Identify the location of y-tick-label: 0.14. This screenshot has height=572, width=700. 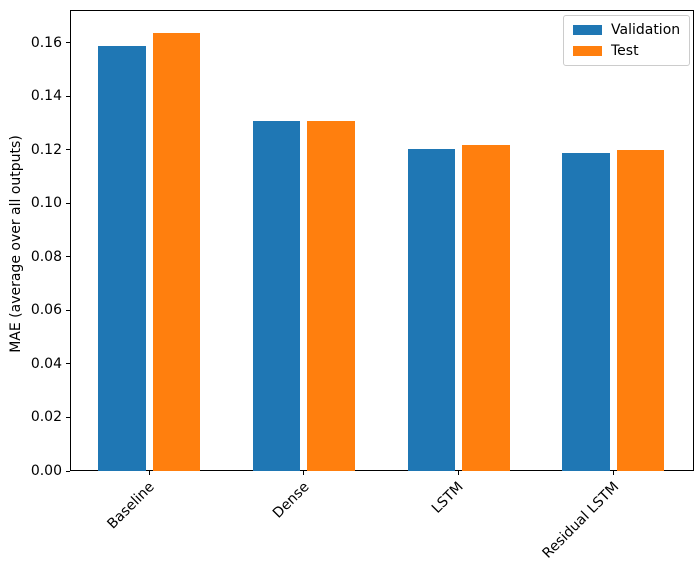
(46, 96).